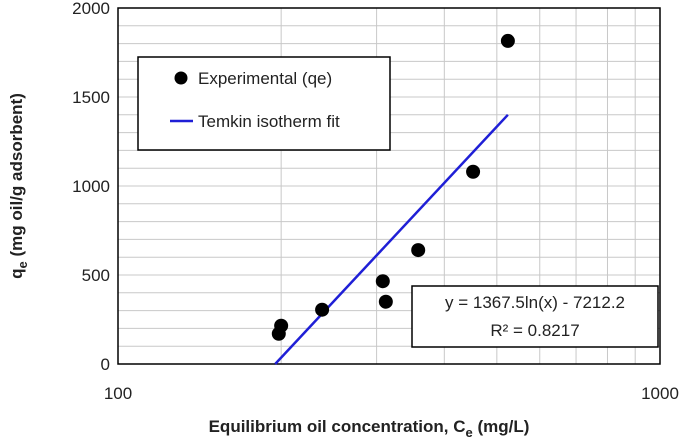 This screenshot has width=685, height=440. I want to click on x-tick-label: 1000, so click(660, 393).